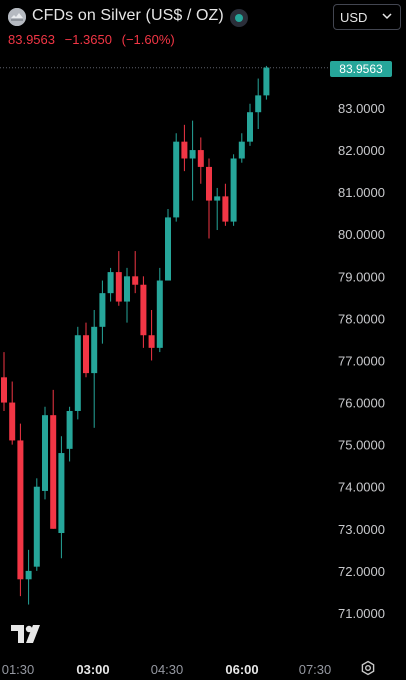 The image size is (406, 680). What do you see at coordinates (361, 529) in the screenshot?
I see `price-axis-label: 73.0000` at bounding box center [361, 529].